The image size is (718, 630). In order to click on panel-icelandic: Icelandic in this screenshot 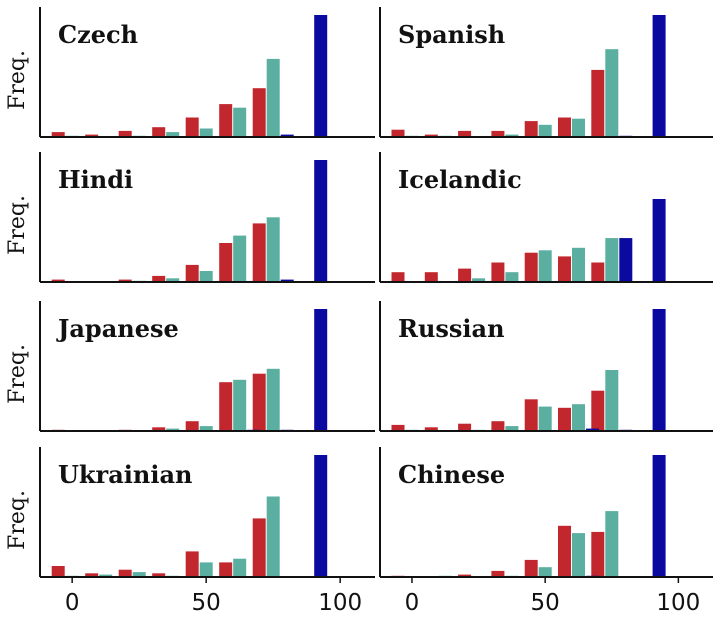, I will do `click(546, 217)`.